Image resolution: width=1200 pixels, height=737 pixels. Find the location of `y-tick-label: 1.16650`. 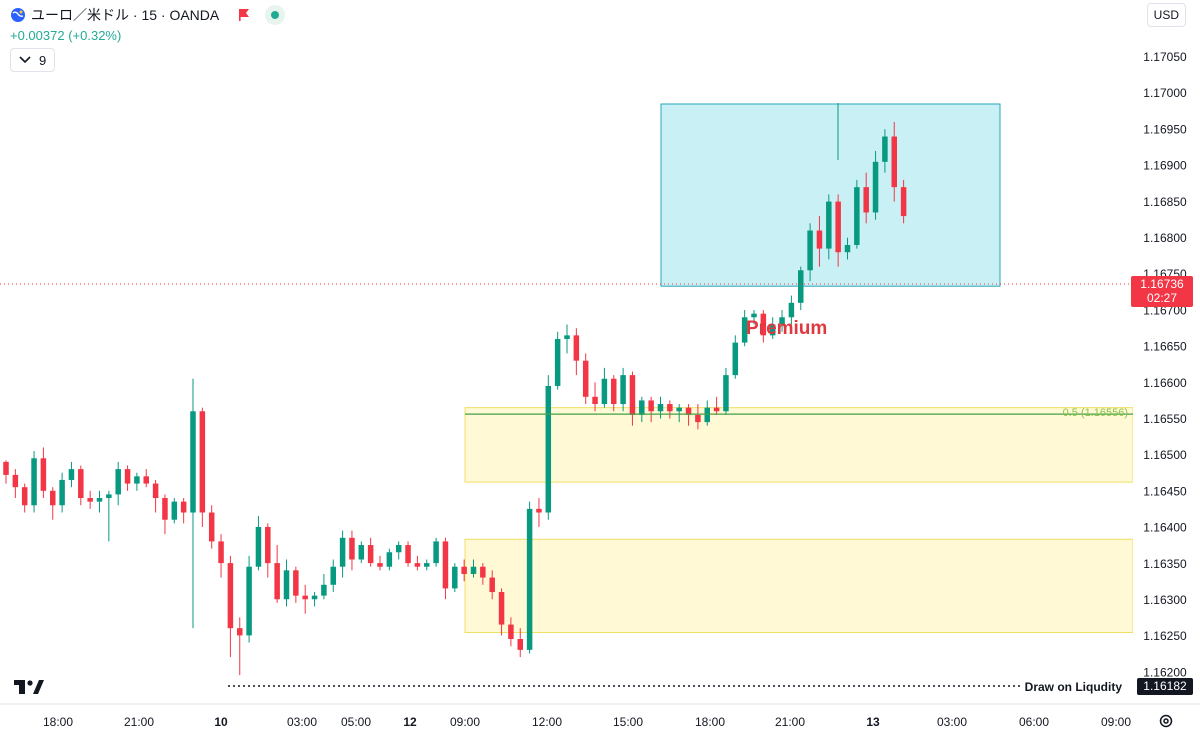

y-tick-label: 1.16650 is located at coordinates (1165, 347).